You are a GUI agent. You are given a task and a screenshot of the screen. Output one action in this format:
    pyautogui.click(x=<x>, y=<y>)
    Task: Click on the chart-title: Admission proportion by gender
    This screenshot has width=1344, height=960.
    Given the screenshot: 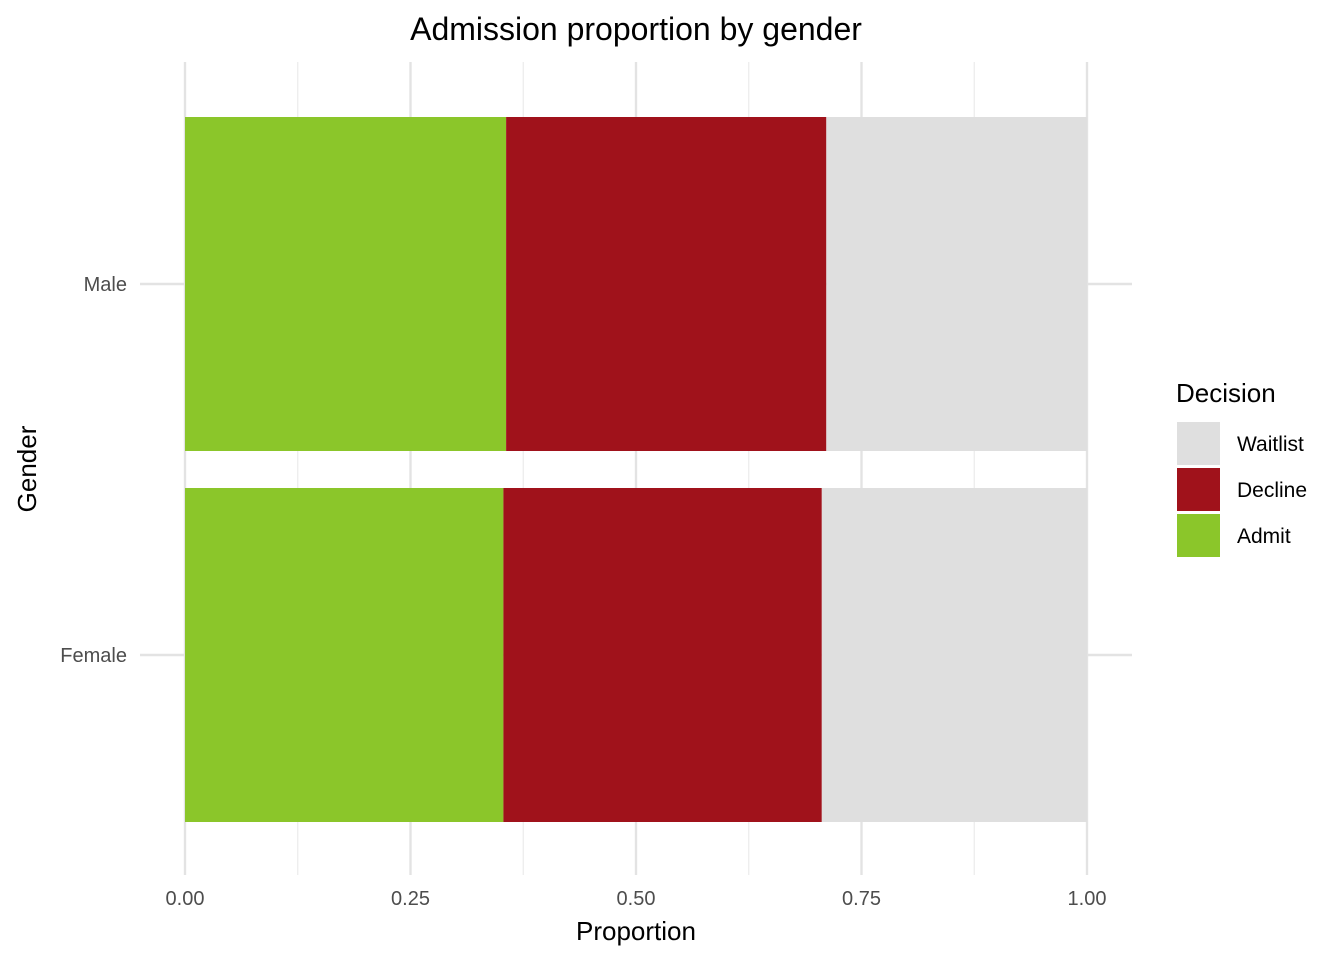 What is the action you would take?
    pyautogui.click(x=636, y=29)
    